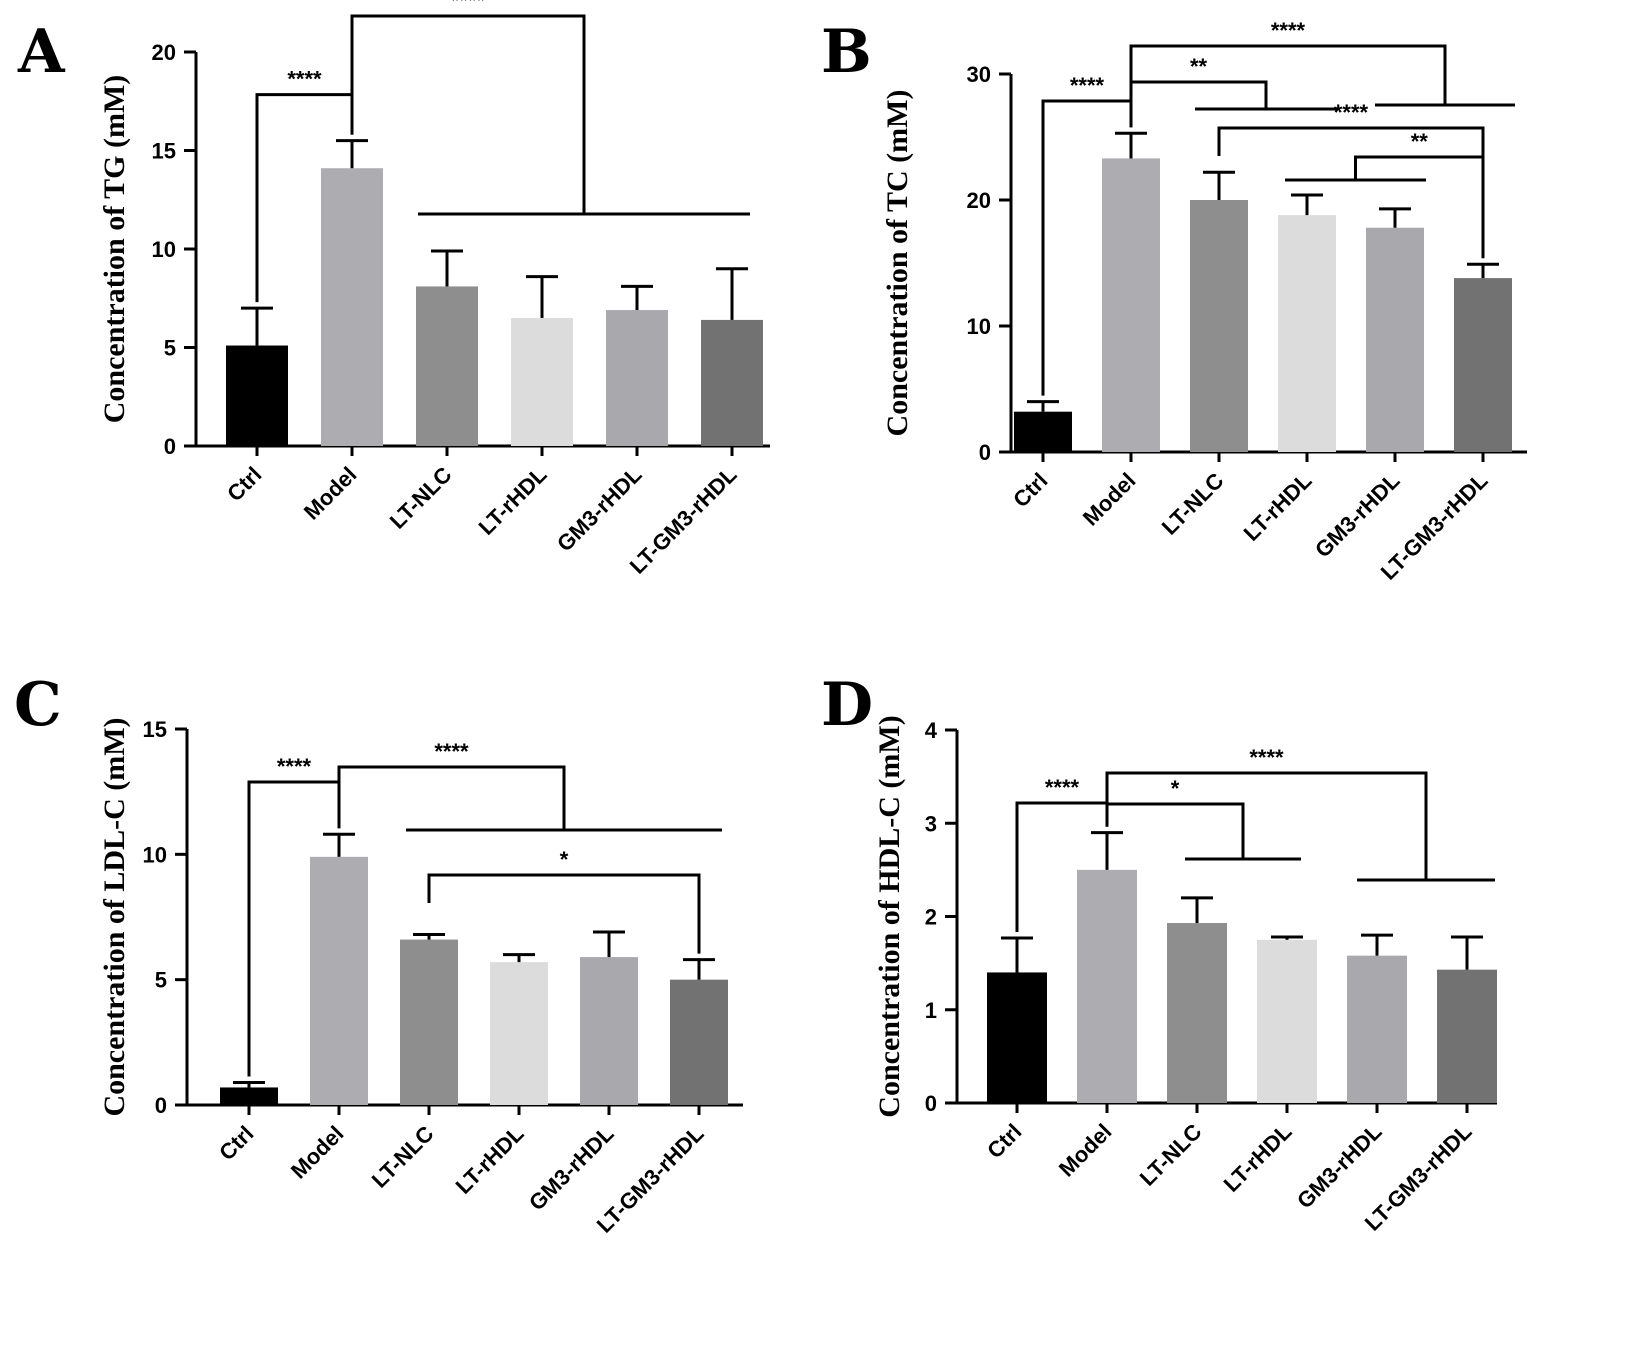 This screenshot has width=1643, height=1346. What do you see at coordinates (889, 916) in the screenshot?
I see `y-axis-label: Concentration of HDL-C (mM)` at bounding box center [889, 916].